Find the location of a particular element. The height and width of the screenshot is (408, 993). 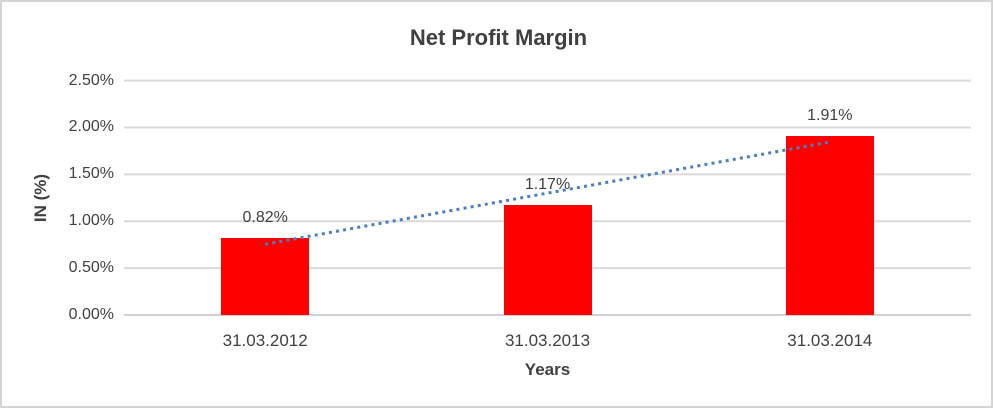

y-tick-label: 1.50% is located at coordinates (91, 174).